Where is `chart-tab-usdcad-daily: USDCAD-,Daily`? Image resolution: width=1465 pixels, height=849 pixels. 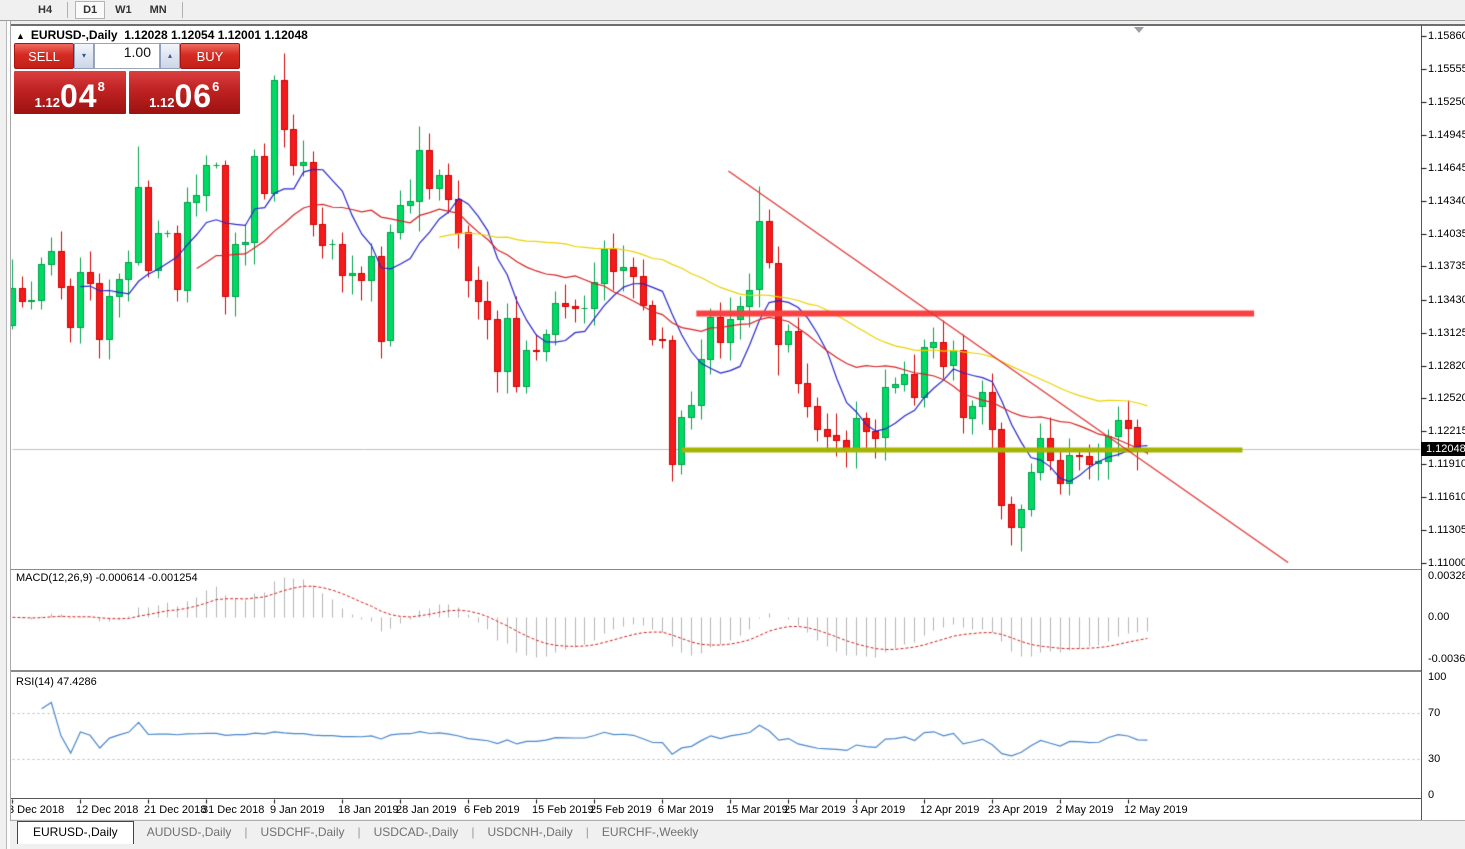
chart-tab-usdcad-daily: USDCAD-,Daily is located at coordinates (416, 832).